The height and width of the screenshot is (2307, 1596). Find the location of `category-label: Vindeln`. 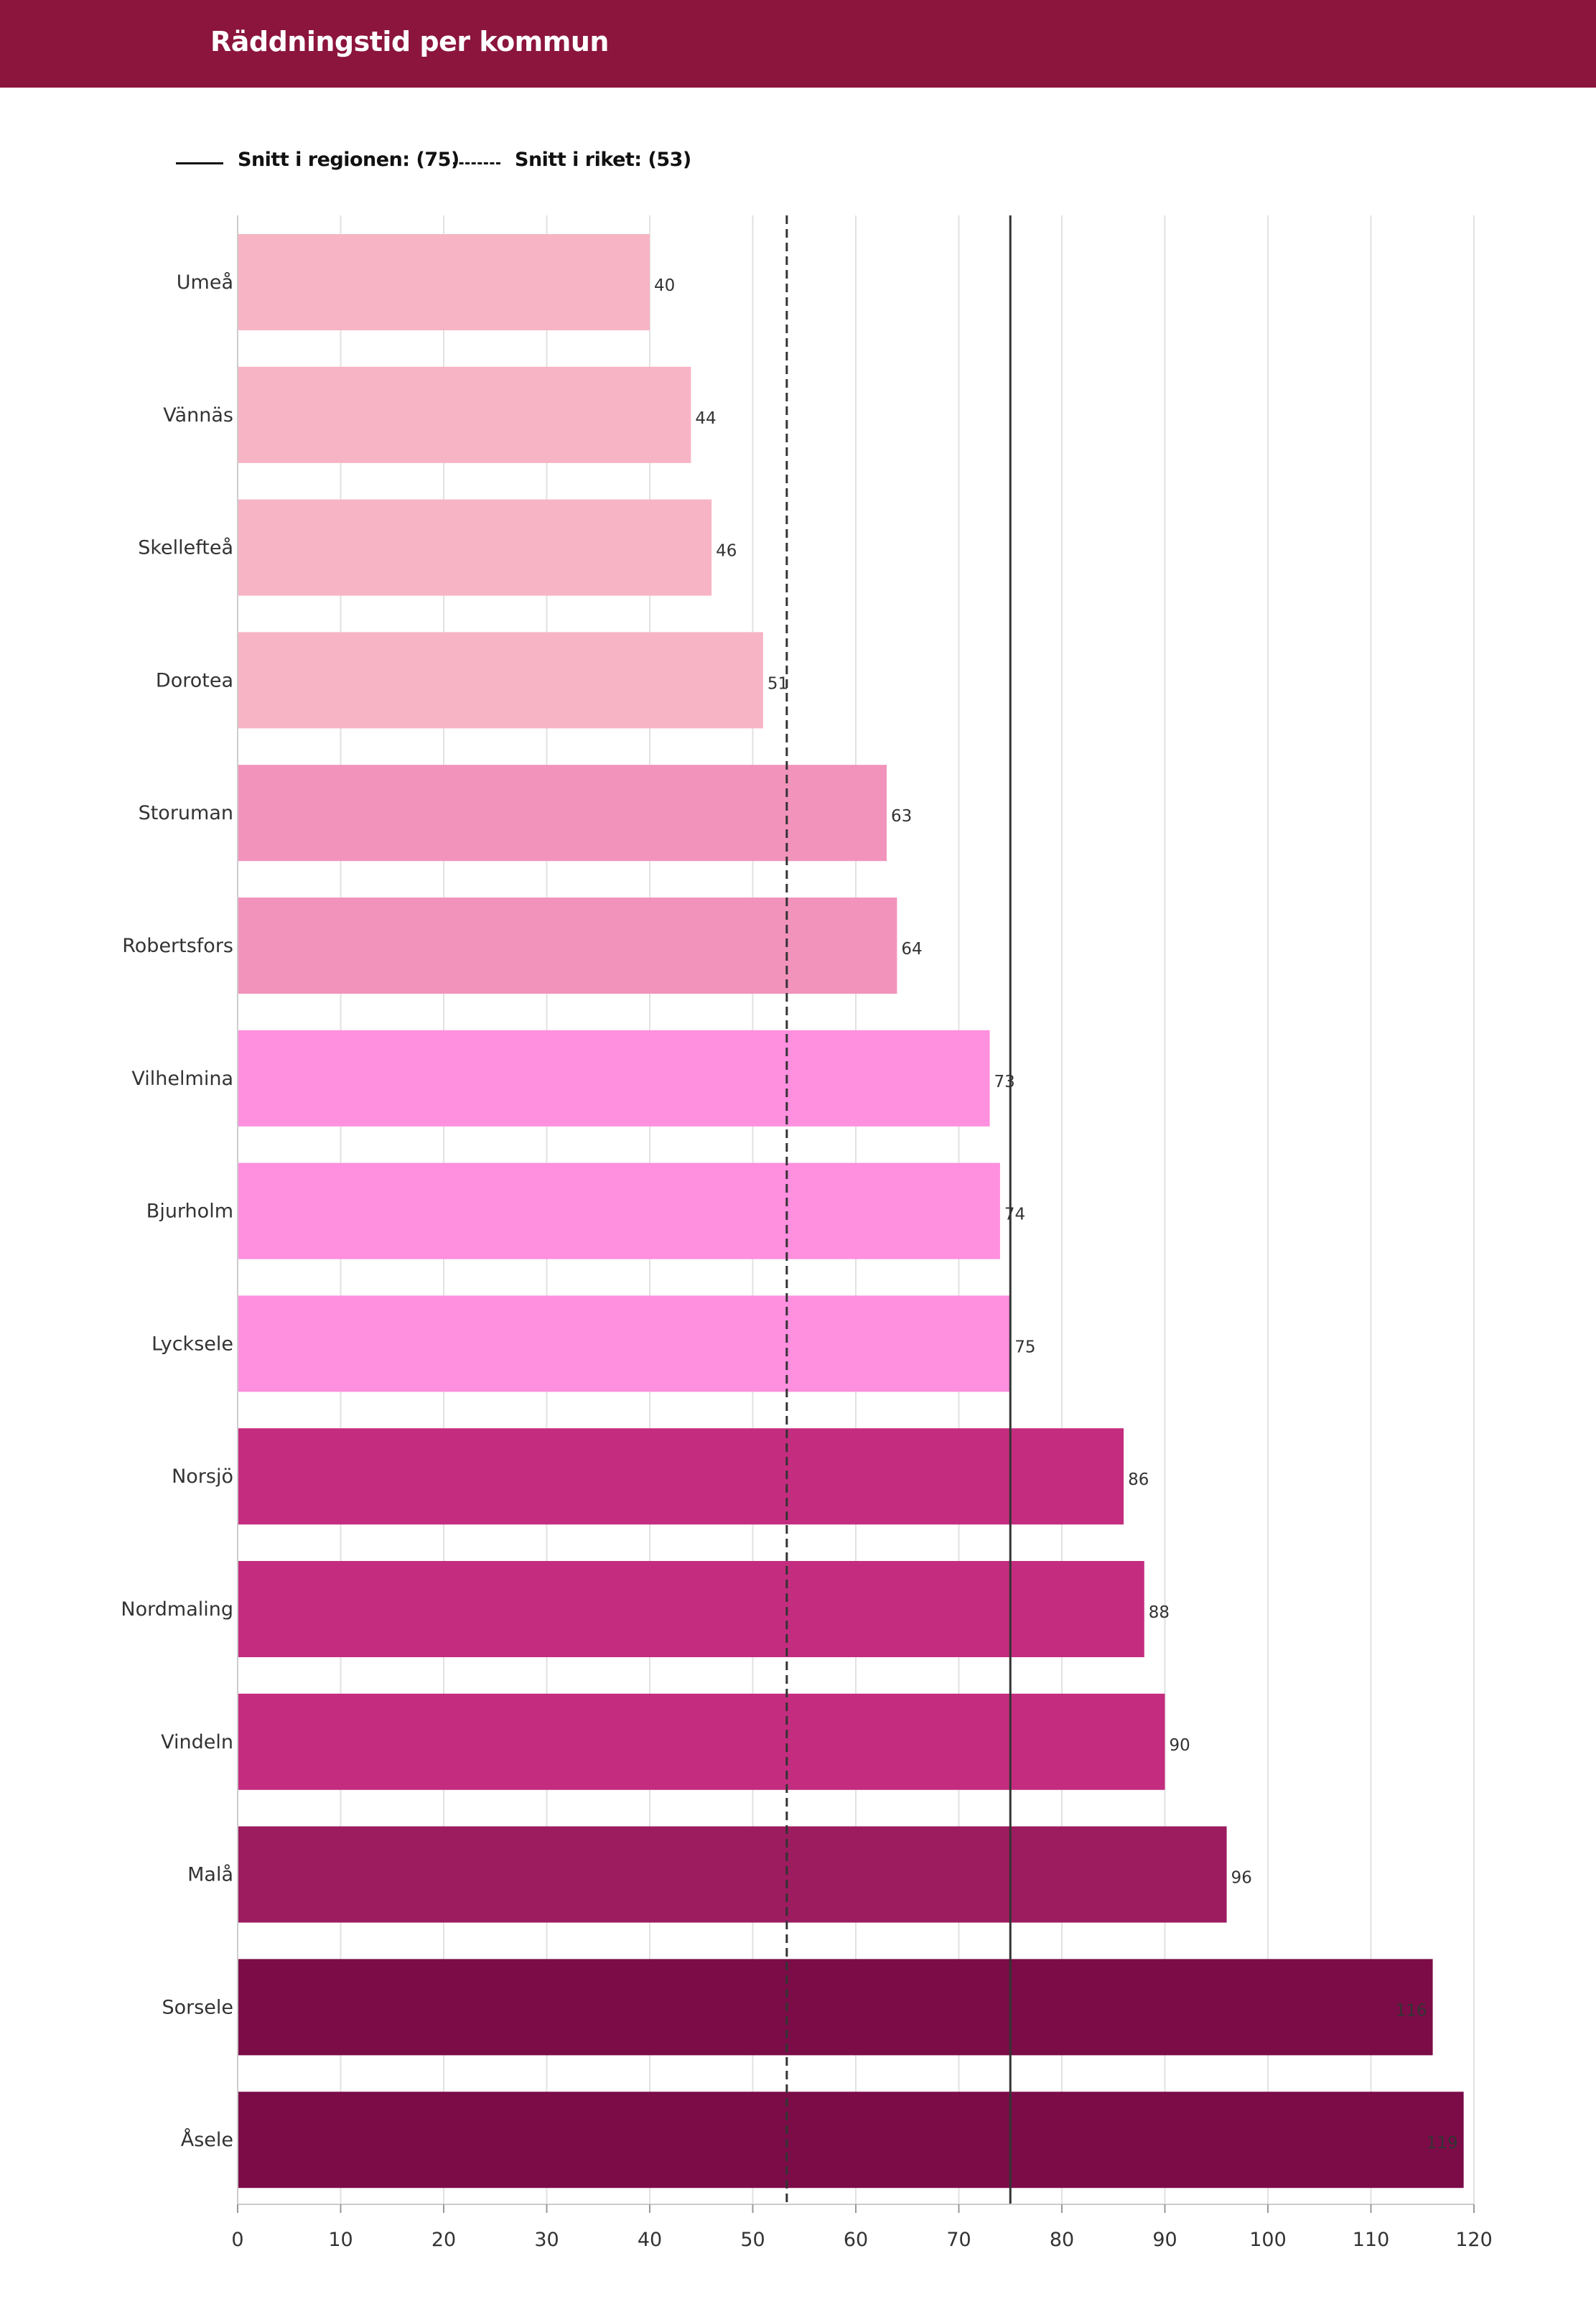

category-label: Vindeln is located at coordinates (197, 1742).